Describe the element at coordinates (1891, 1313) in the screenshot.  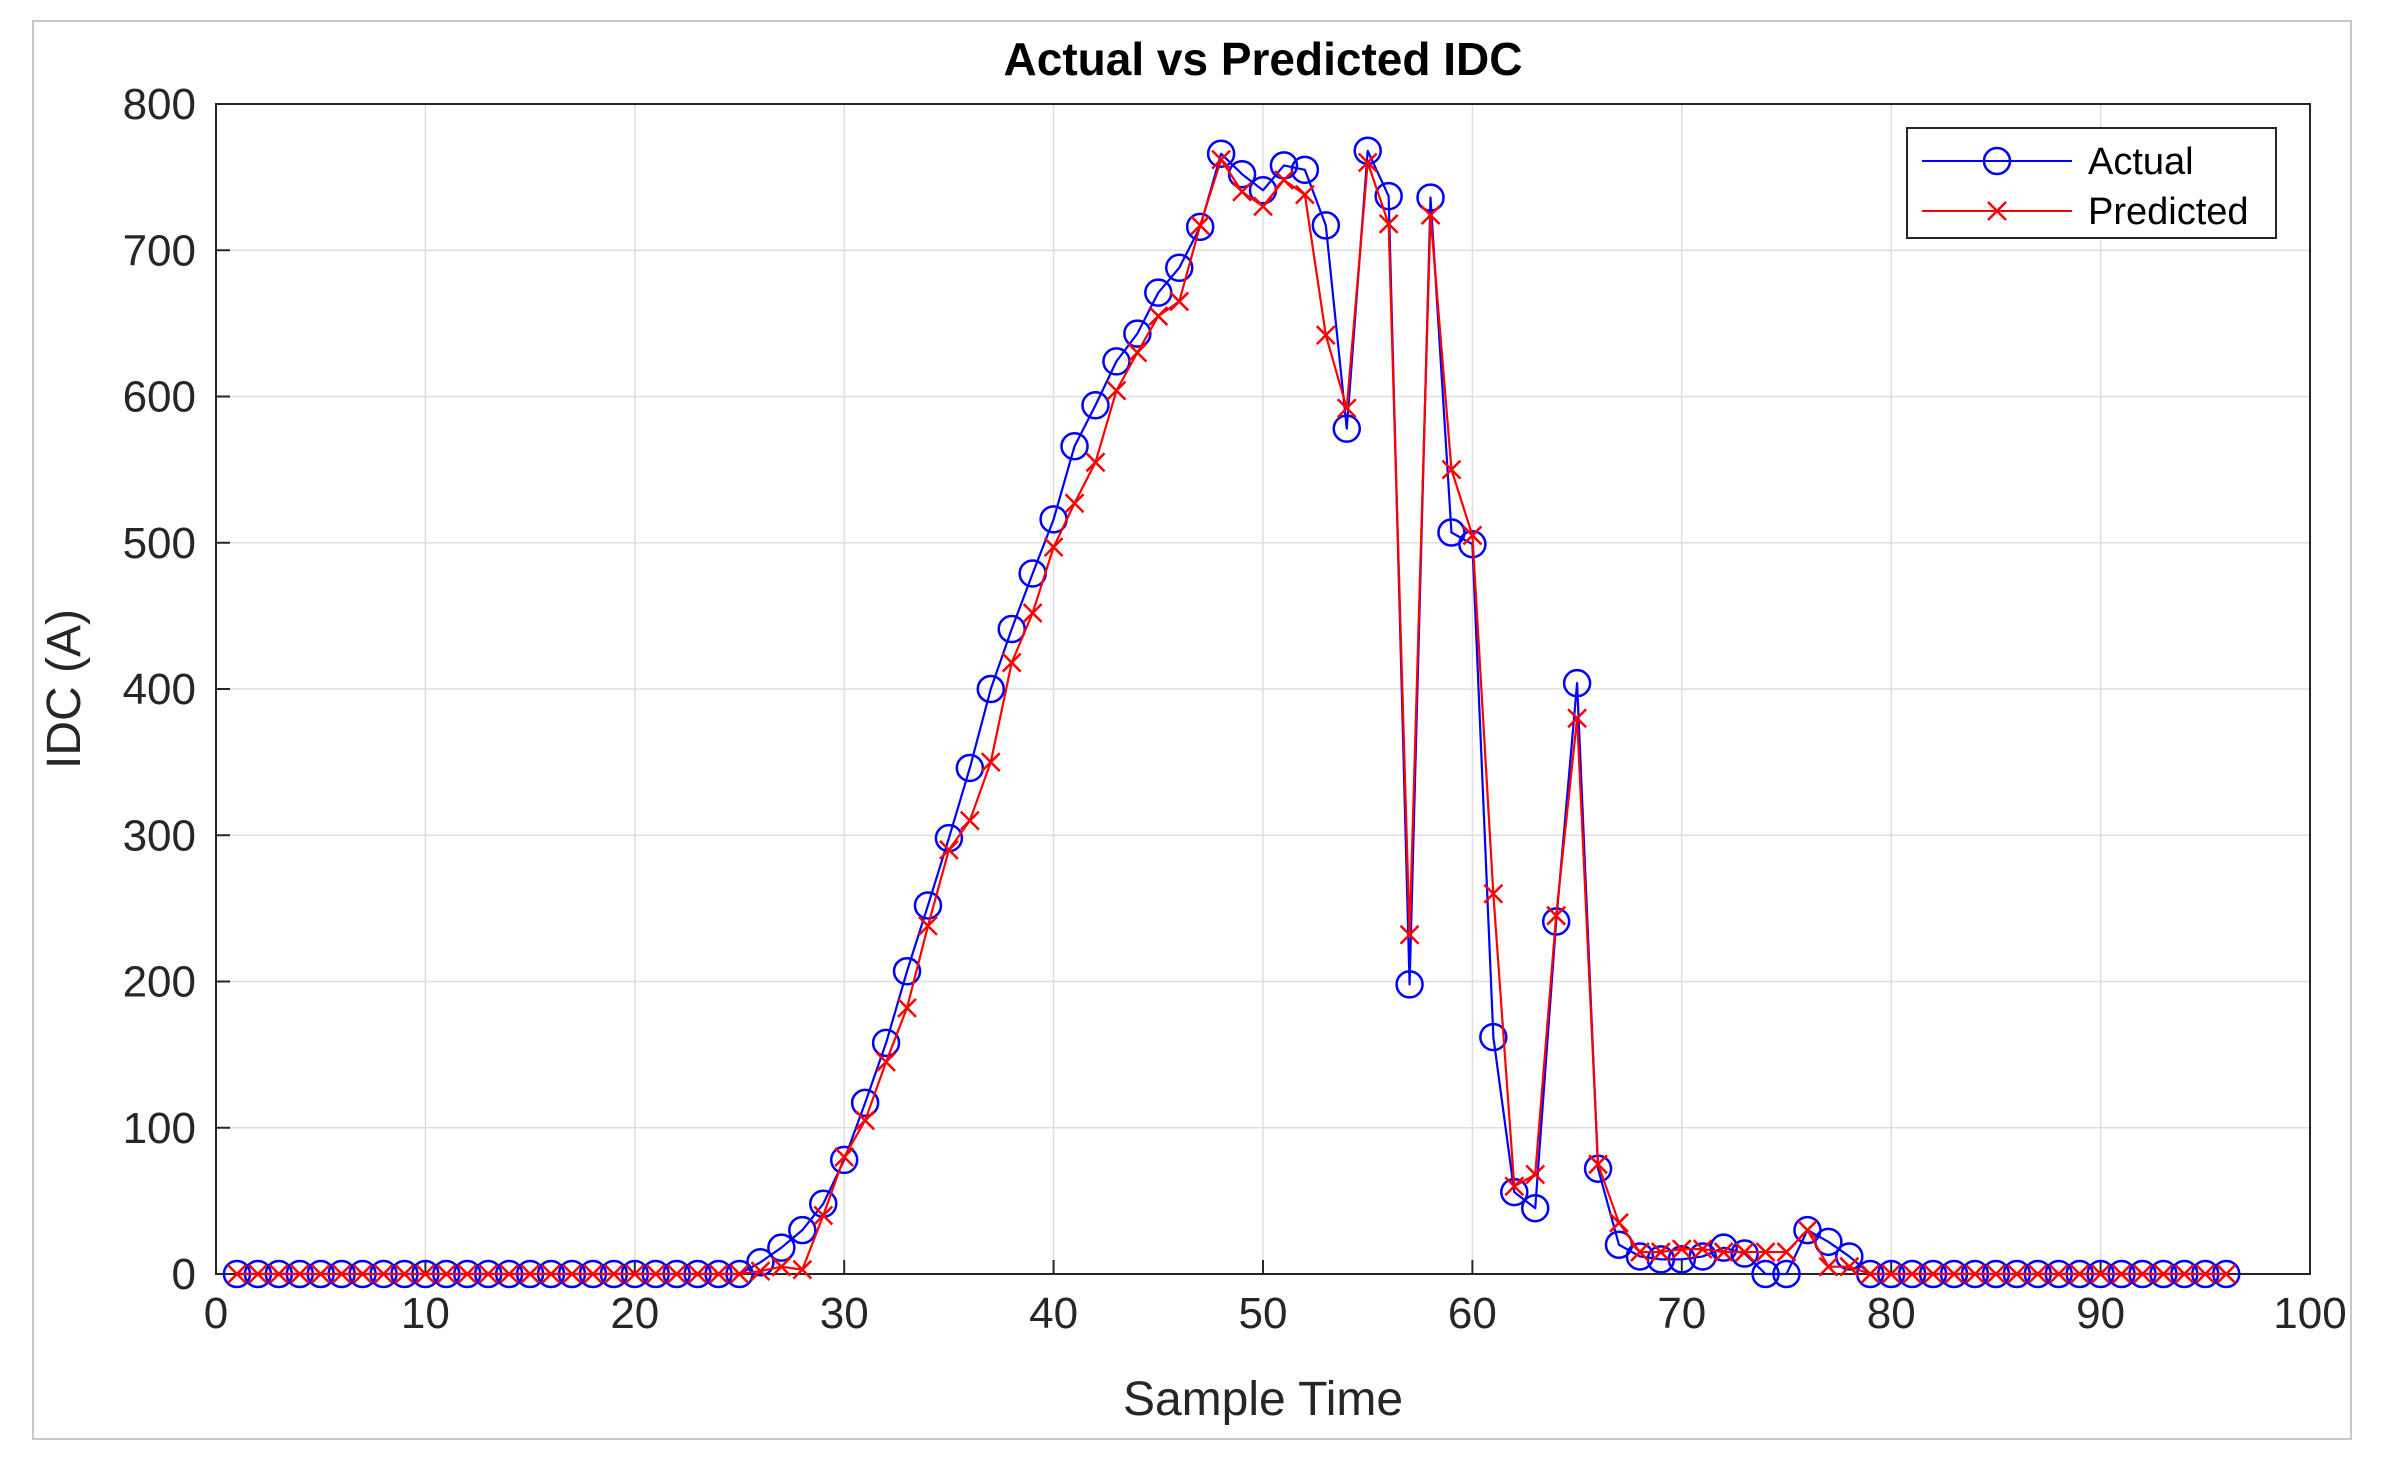
I see `x-tick-label: 80` at that location.